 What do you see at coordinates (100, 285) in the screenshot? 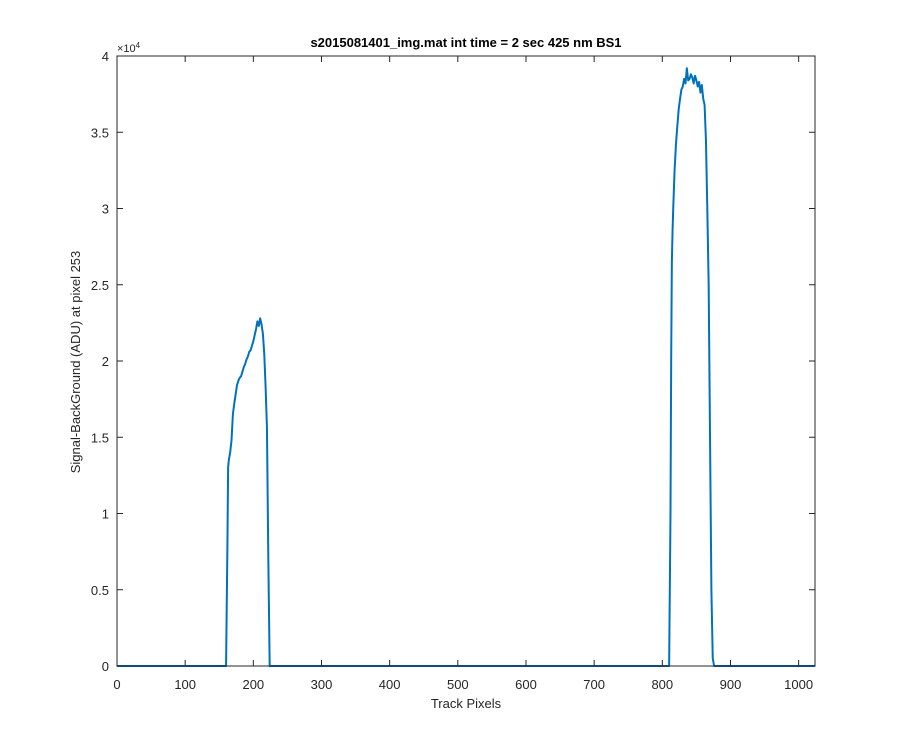
I see `y-tick-label-5: 2.5` at bounding box center [100, 285].